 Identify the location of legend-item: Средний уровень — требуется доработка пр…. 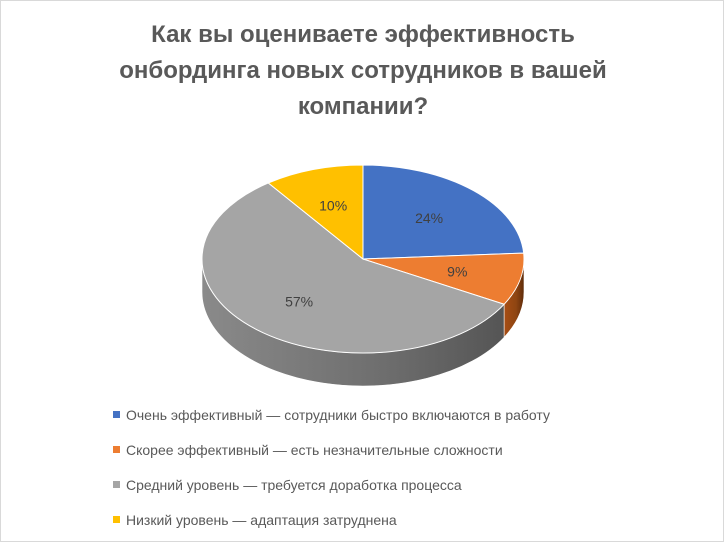
(393, 484).